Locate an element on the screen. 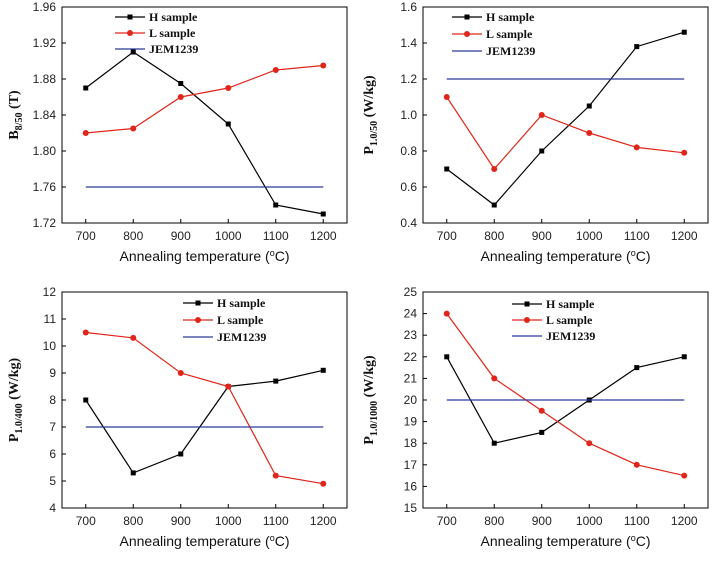 Image resolution: width=722 pixels, height=564 pixels. y-tick-label: 1.2 is located at coordinates (408, 79).